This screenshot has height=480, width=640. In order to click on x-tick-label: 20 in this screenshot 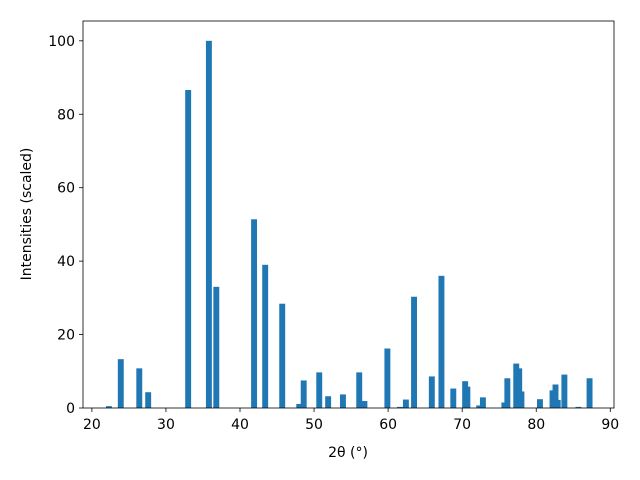, I will do `click(92, 425)`.